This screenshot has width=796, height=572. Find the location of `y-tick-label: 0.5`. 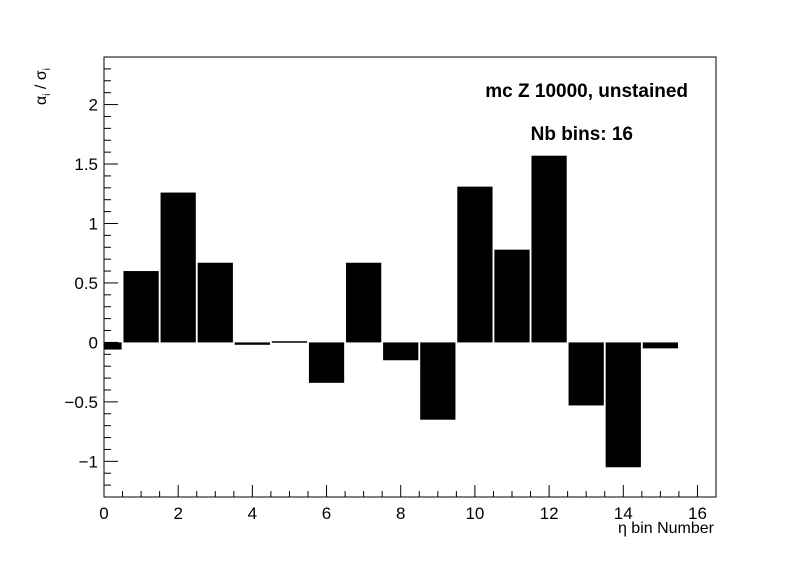

y-tick-label: 0.5 is located at coordinates (86, 283).